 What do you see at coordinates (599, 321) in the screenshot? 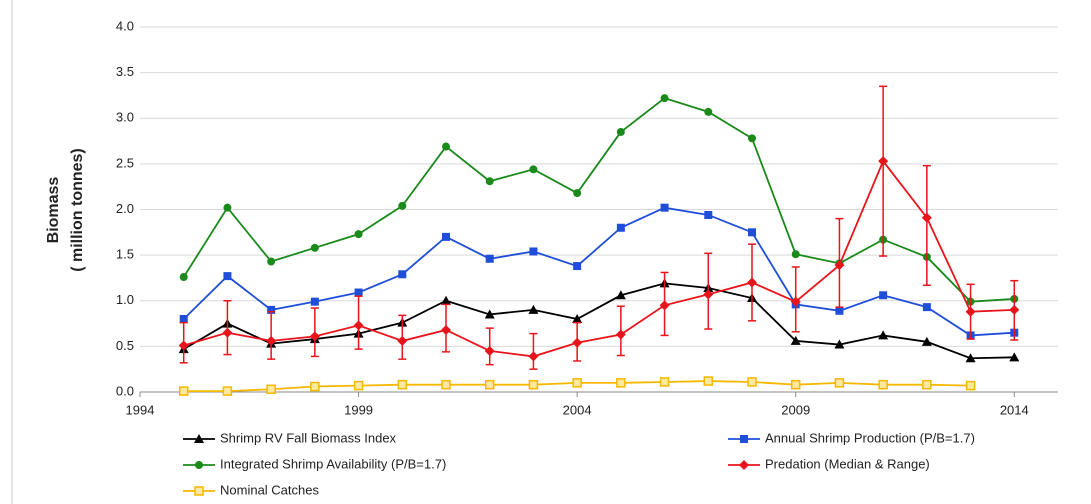
I see `series-line` at bounding box center [599, 321].